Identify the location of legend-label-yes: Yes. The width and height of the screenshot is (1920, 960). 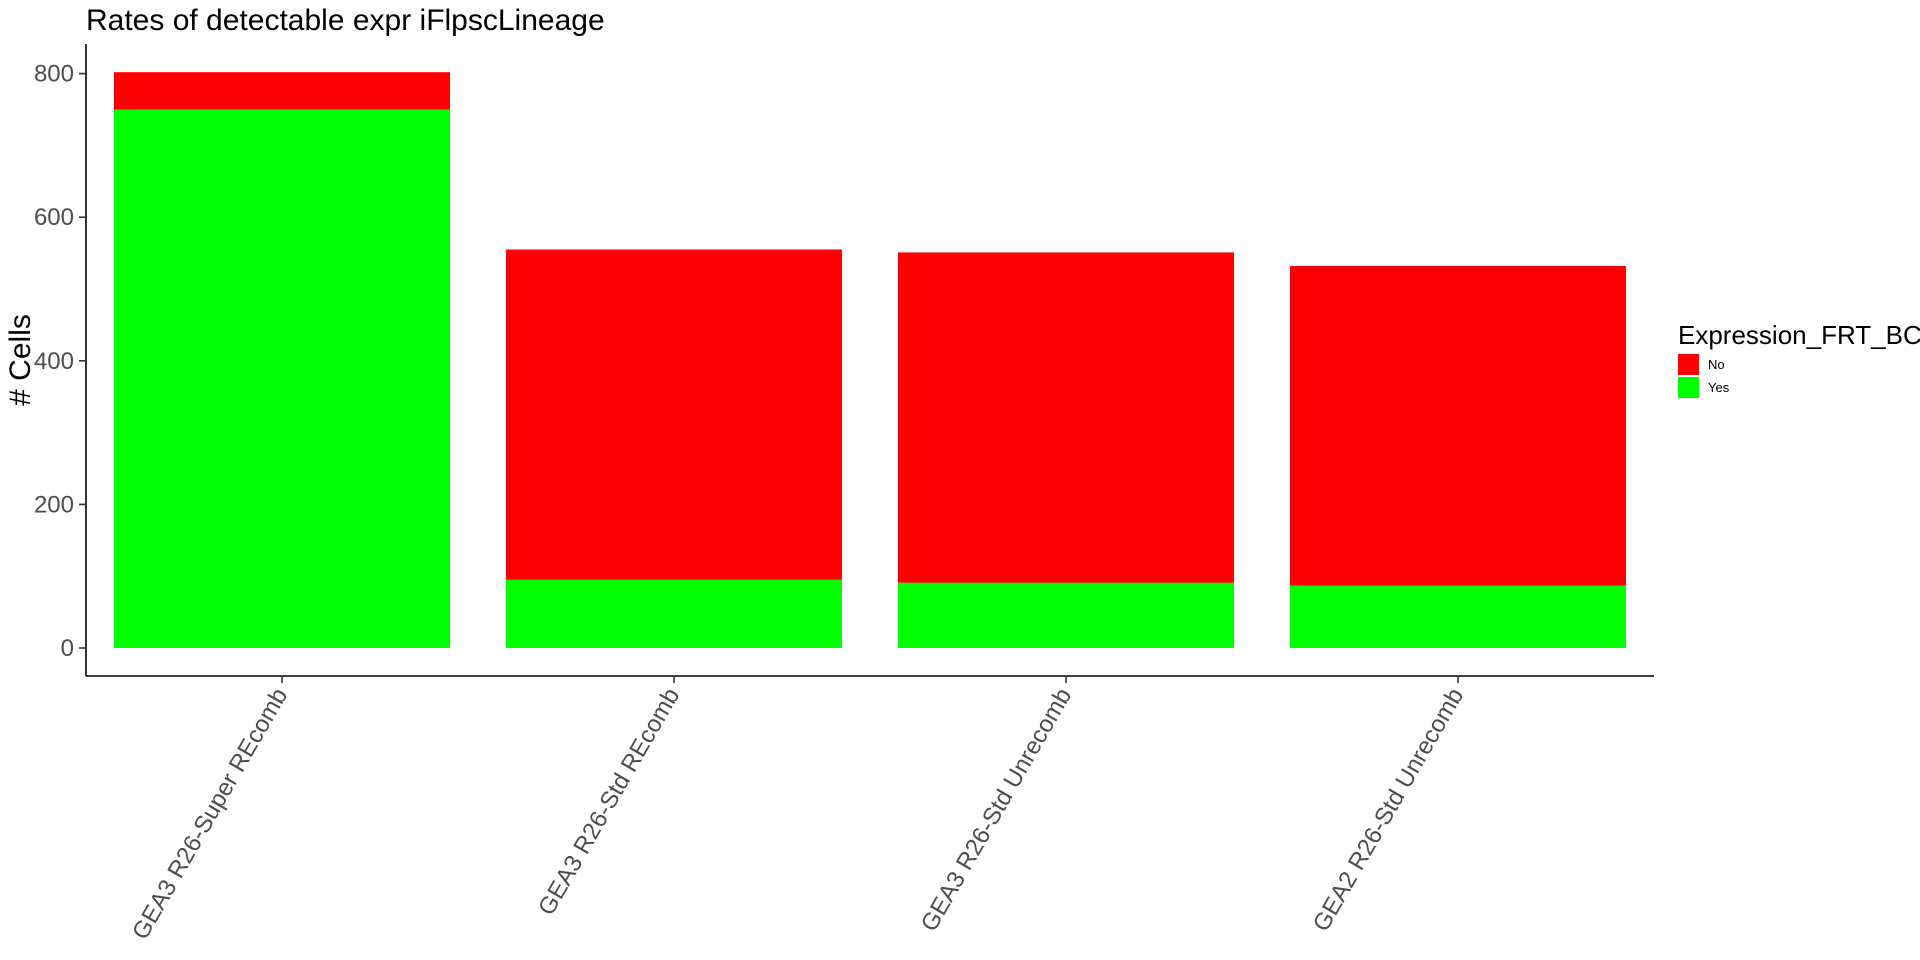
(1719, 387).